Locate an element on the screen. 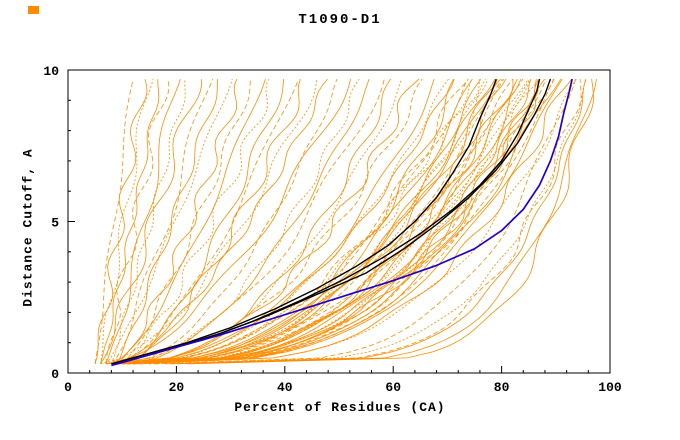 The width and height of the screenshot is (680, 440). y-tick-label: 5 is located at coordinates (55, 223).